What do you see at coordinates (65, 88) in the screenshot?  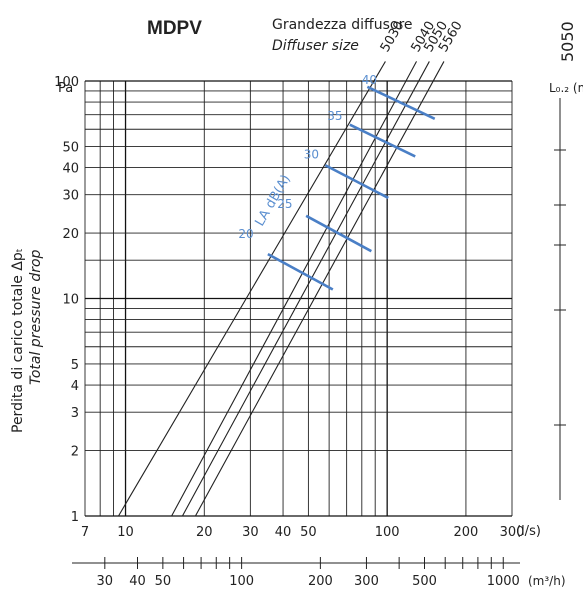 I see `y-unit-label: Pa` at bounding box center [65, 88].